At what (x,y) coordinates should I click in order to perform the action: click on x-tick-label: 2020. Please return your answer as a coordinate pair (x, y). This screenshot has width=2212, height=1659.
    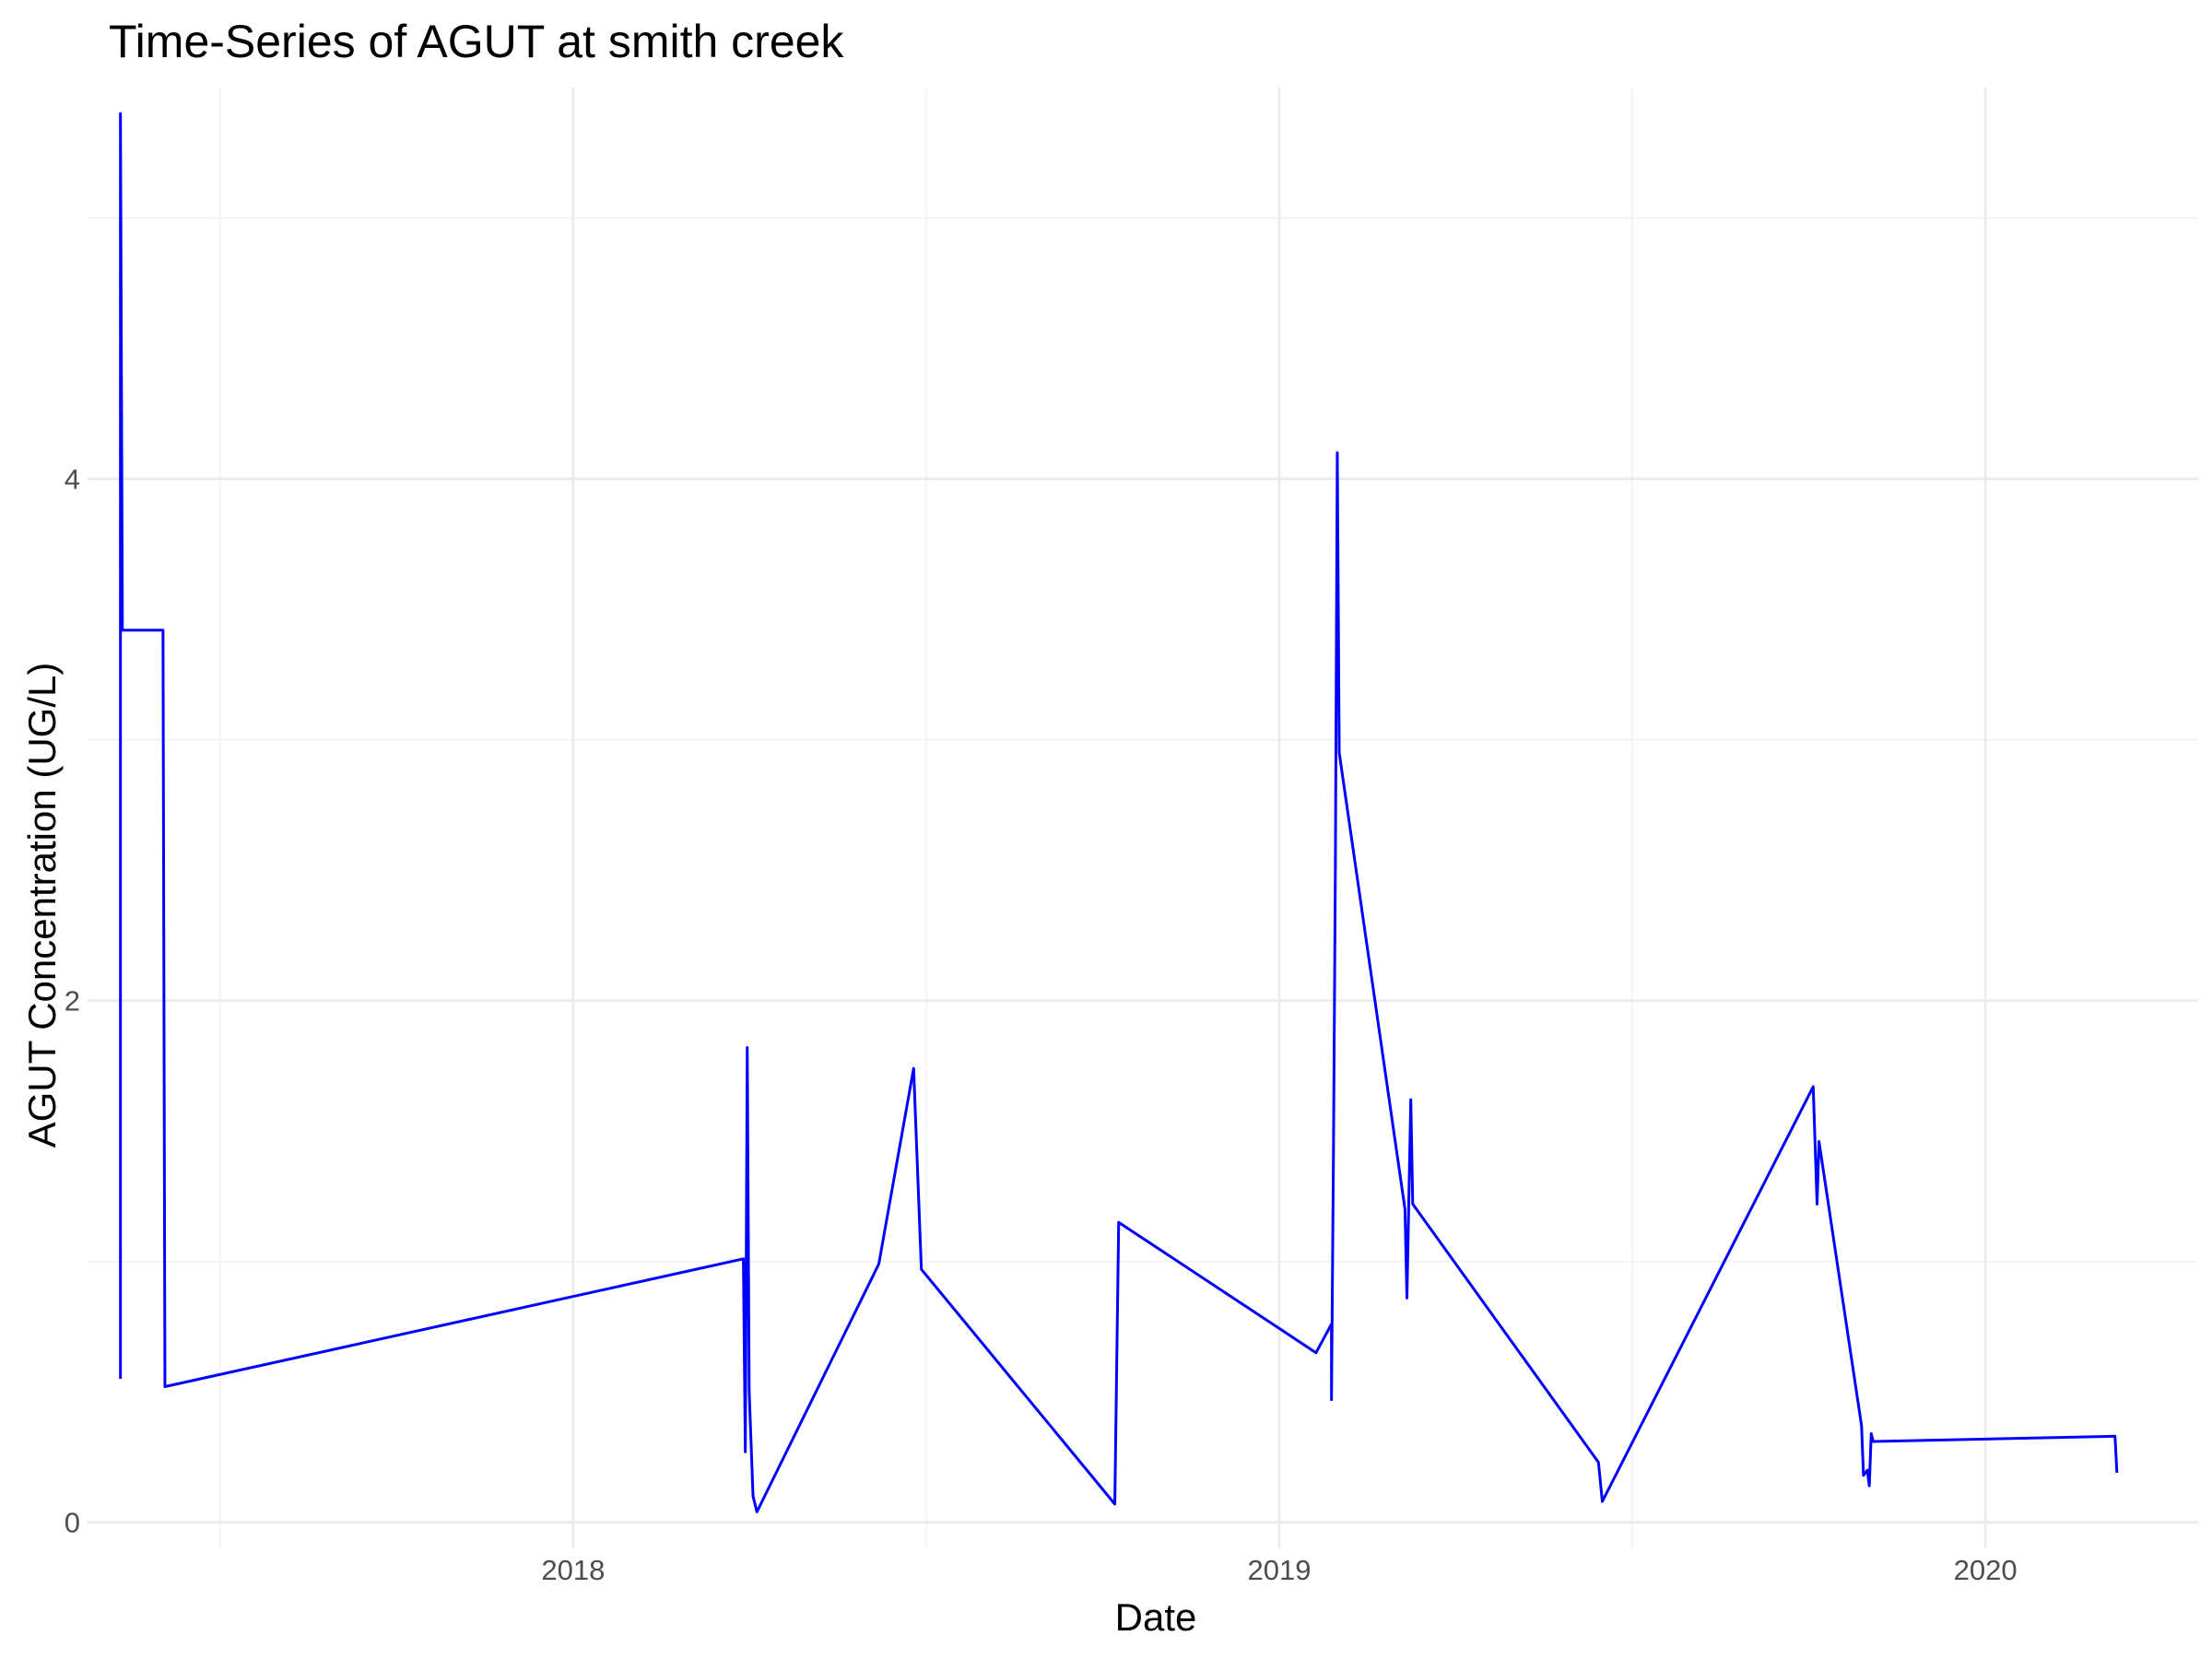
    Looking at the image, I should click on (1986, 1570).